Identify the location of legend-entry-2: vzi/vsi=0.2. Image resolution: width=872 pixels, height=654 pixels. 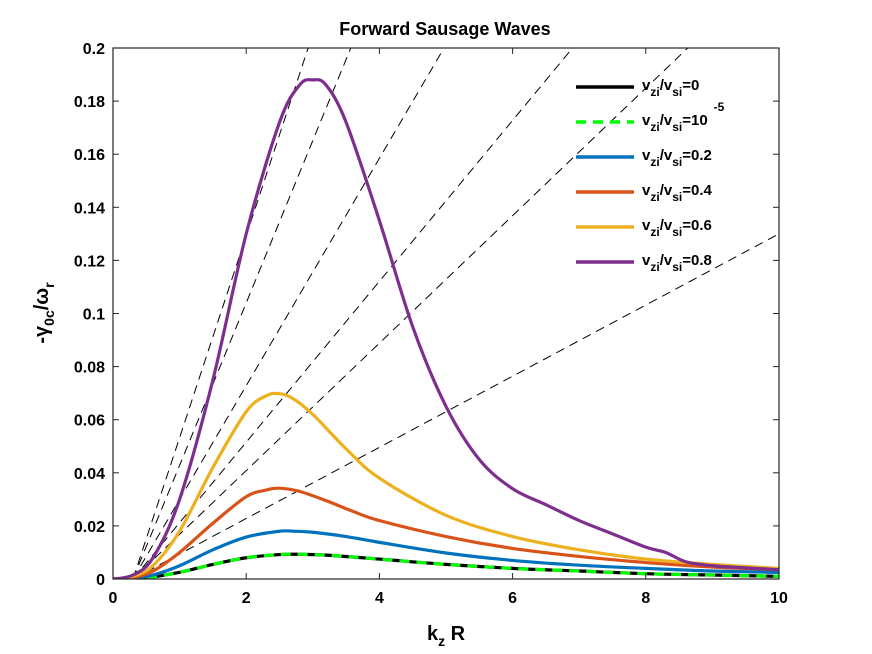
(677, 158).